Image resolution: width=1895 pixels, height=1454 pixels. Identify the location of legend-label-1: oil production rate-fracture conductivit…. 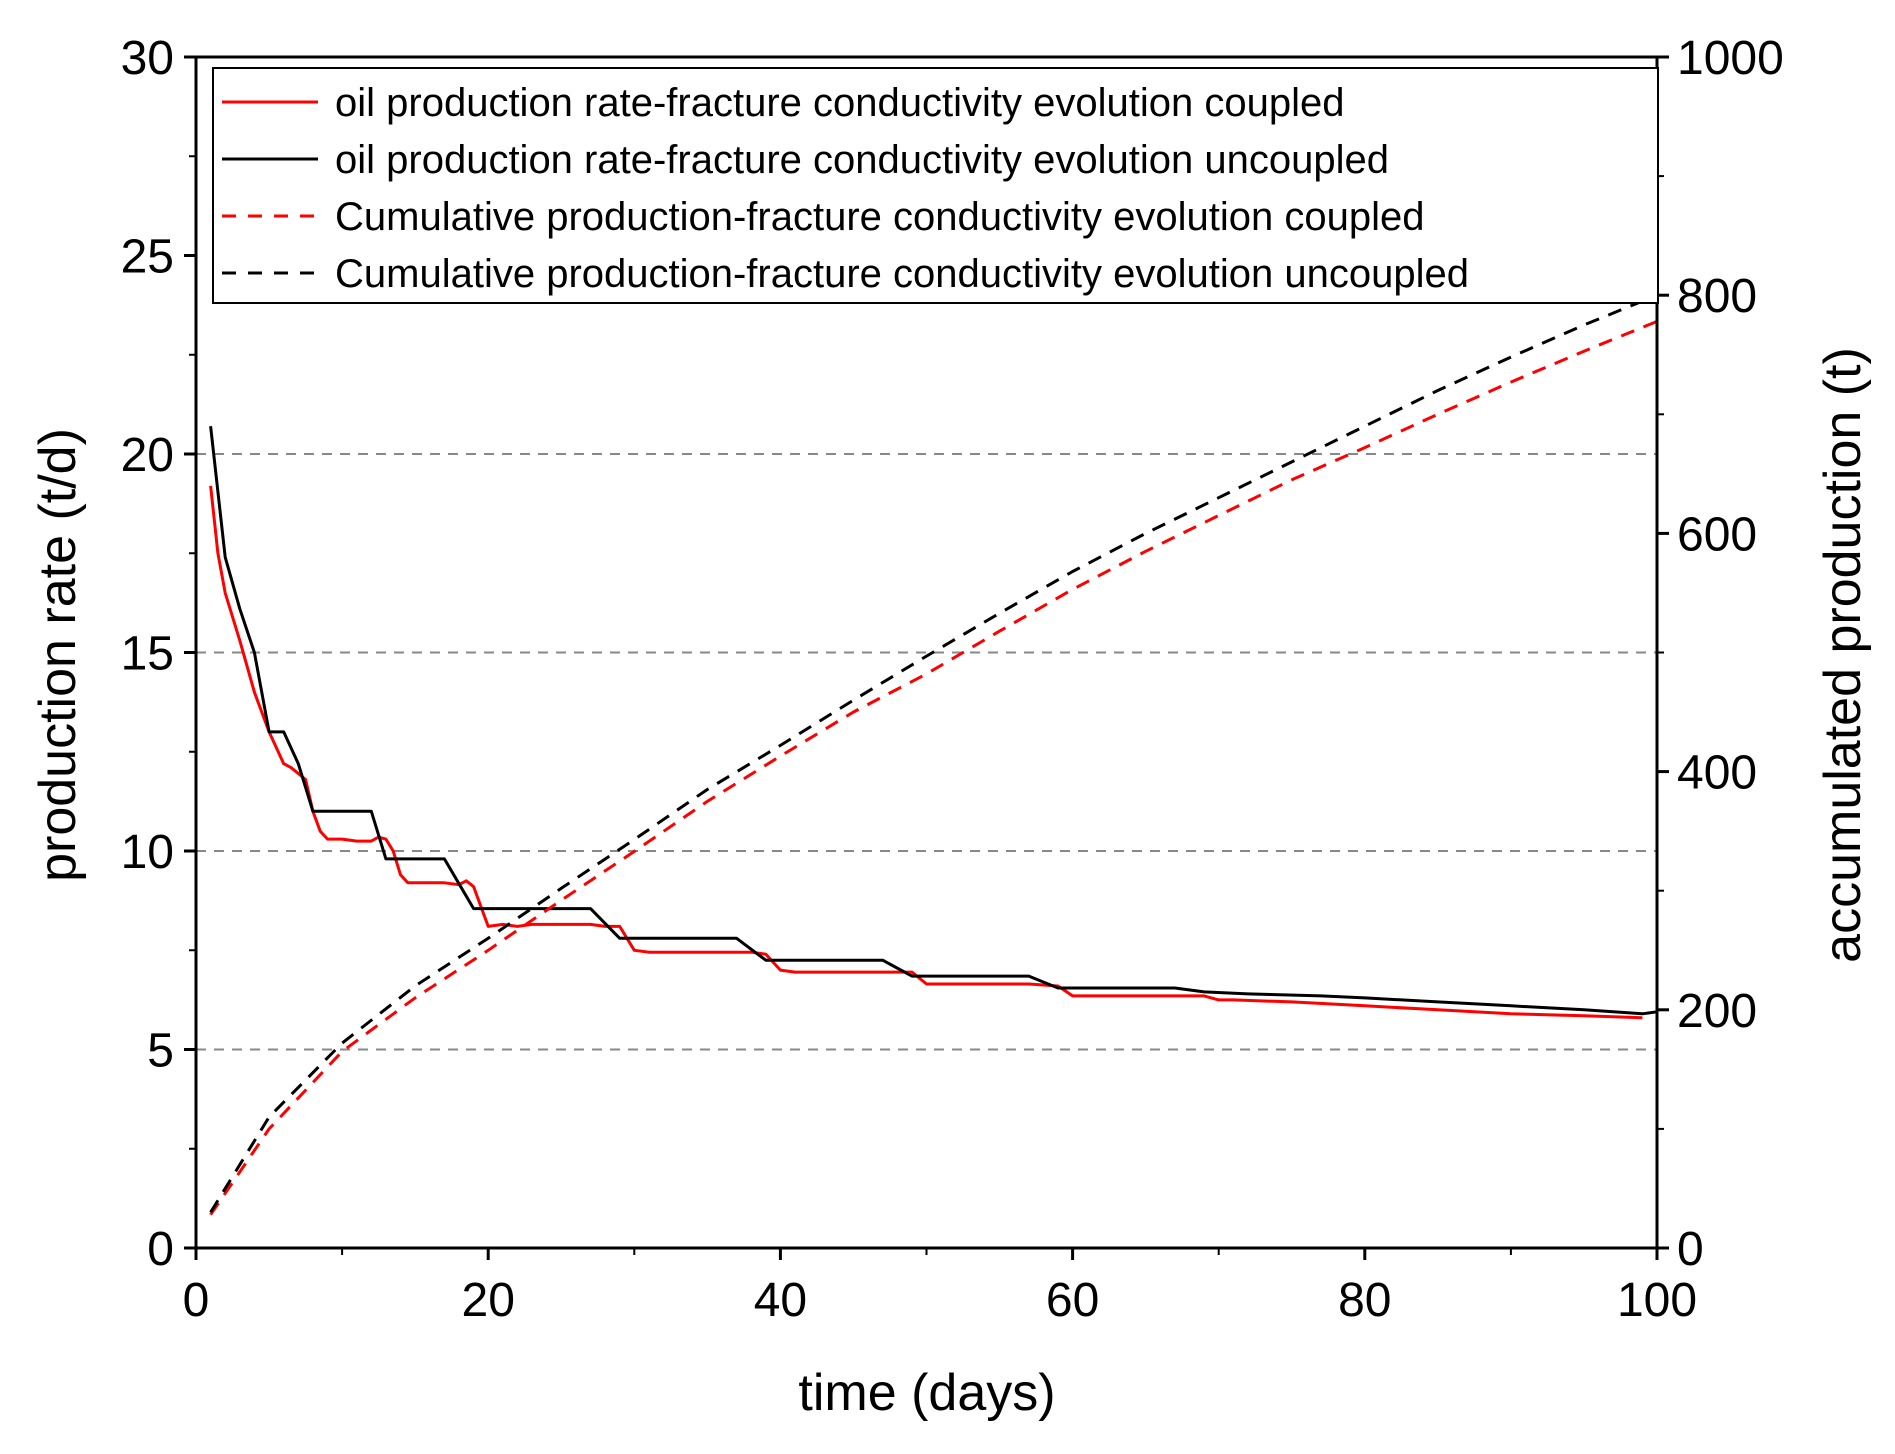
(839, 103).